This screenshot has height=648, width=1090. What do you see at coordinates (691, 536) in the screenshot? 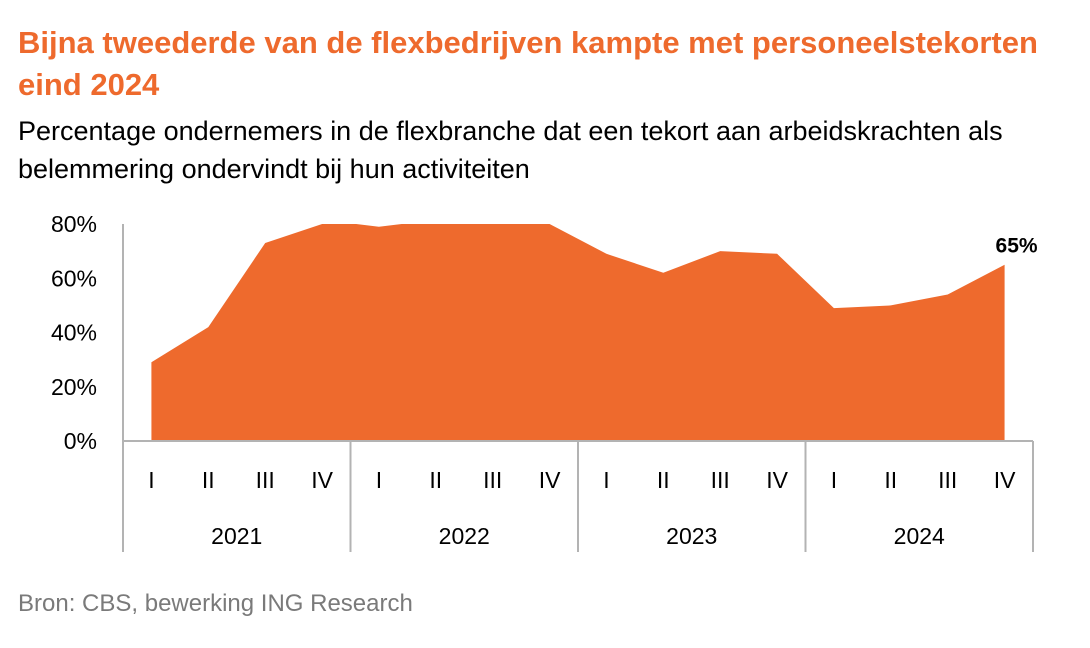
I see `x-tick-label-year: 2023` at bounding box center [691, 536].